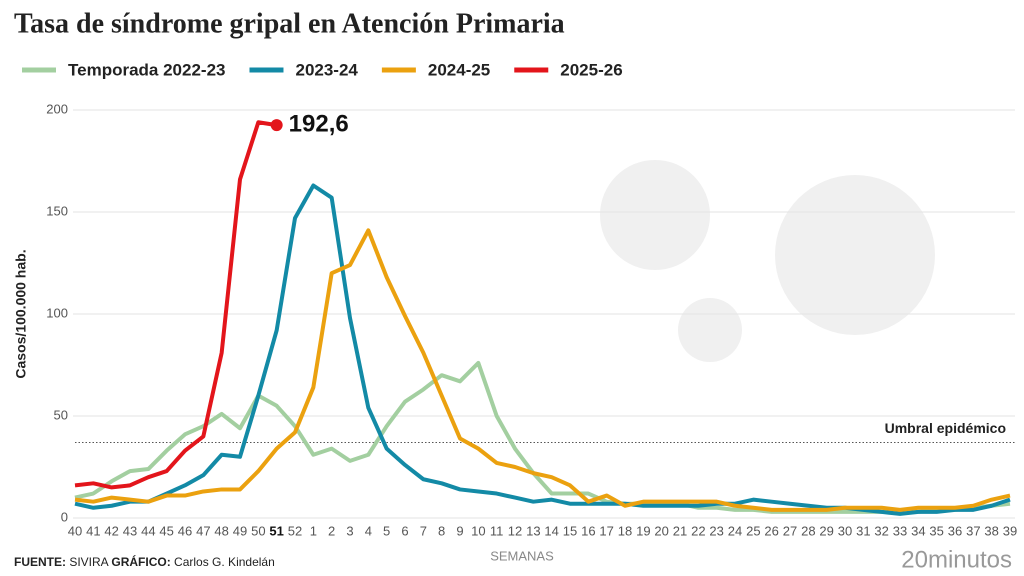 This screenshot has width=1024, height=576. Describe the element at coordinates (111, 530) in the screenshot. I see `x-tick-label: 42` at that location.